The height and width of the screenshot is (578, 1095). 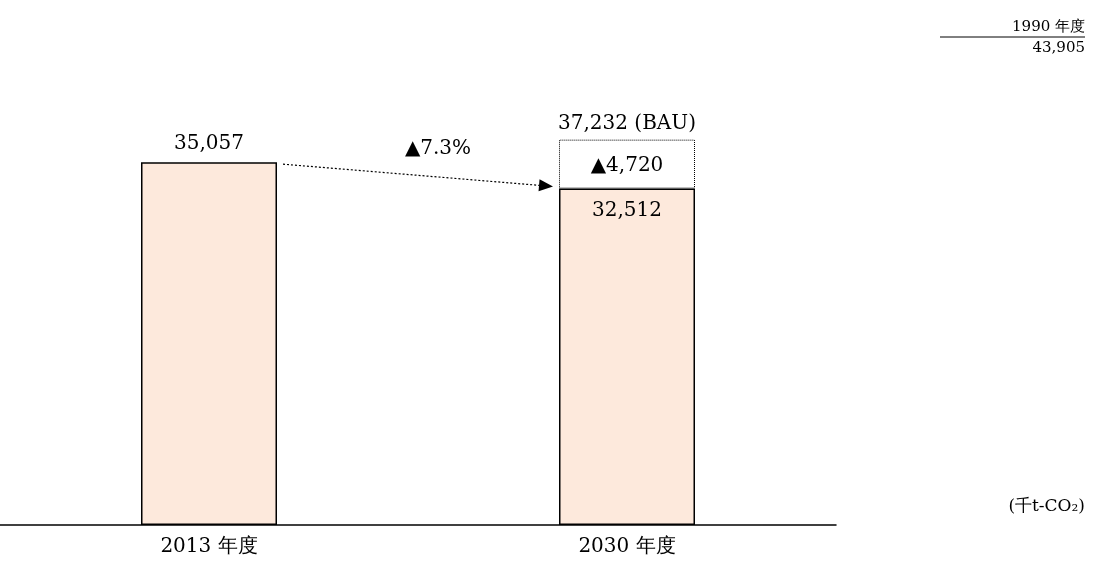 What do you see at coordinates (1048, 25) in the screenshot?
I see `text: 1990 年度` at bounding box center [1048, 25].